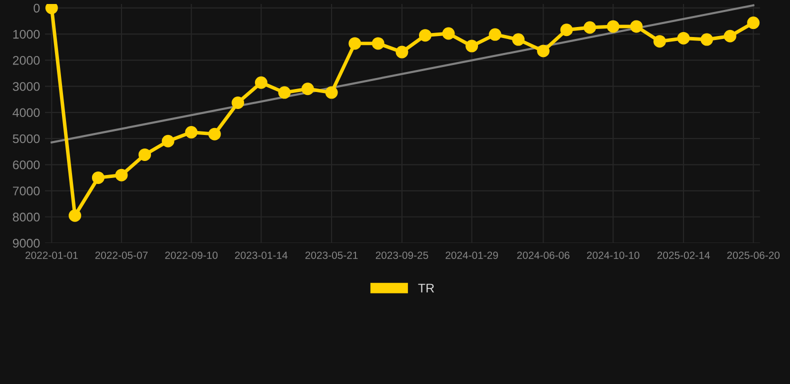 Image resolution: width=790 pixels, height=384 pixels. I want to click on x-tick-label: 2025-02-14, so click(683, 255).